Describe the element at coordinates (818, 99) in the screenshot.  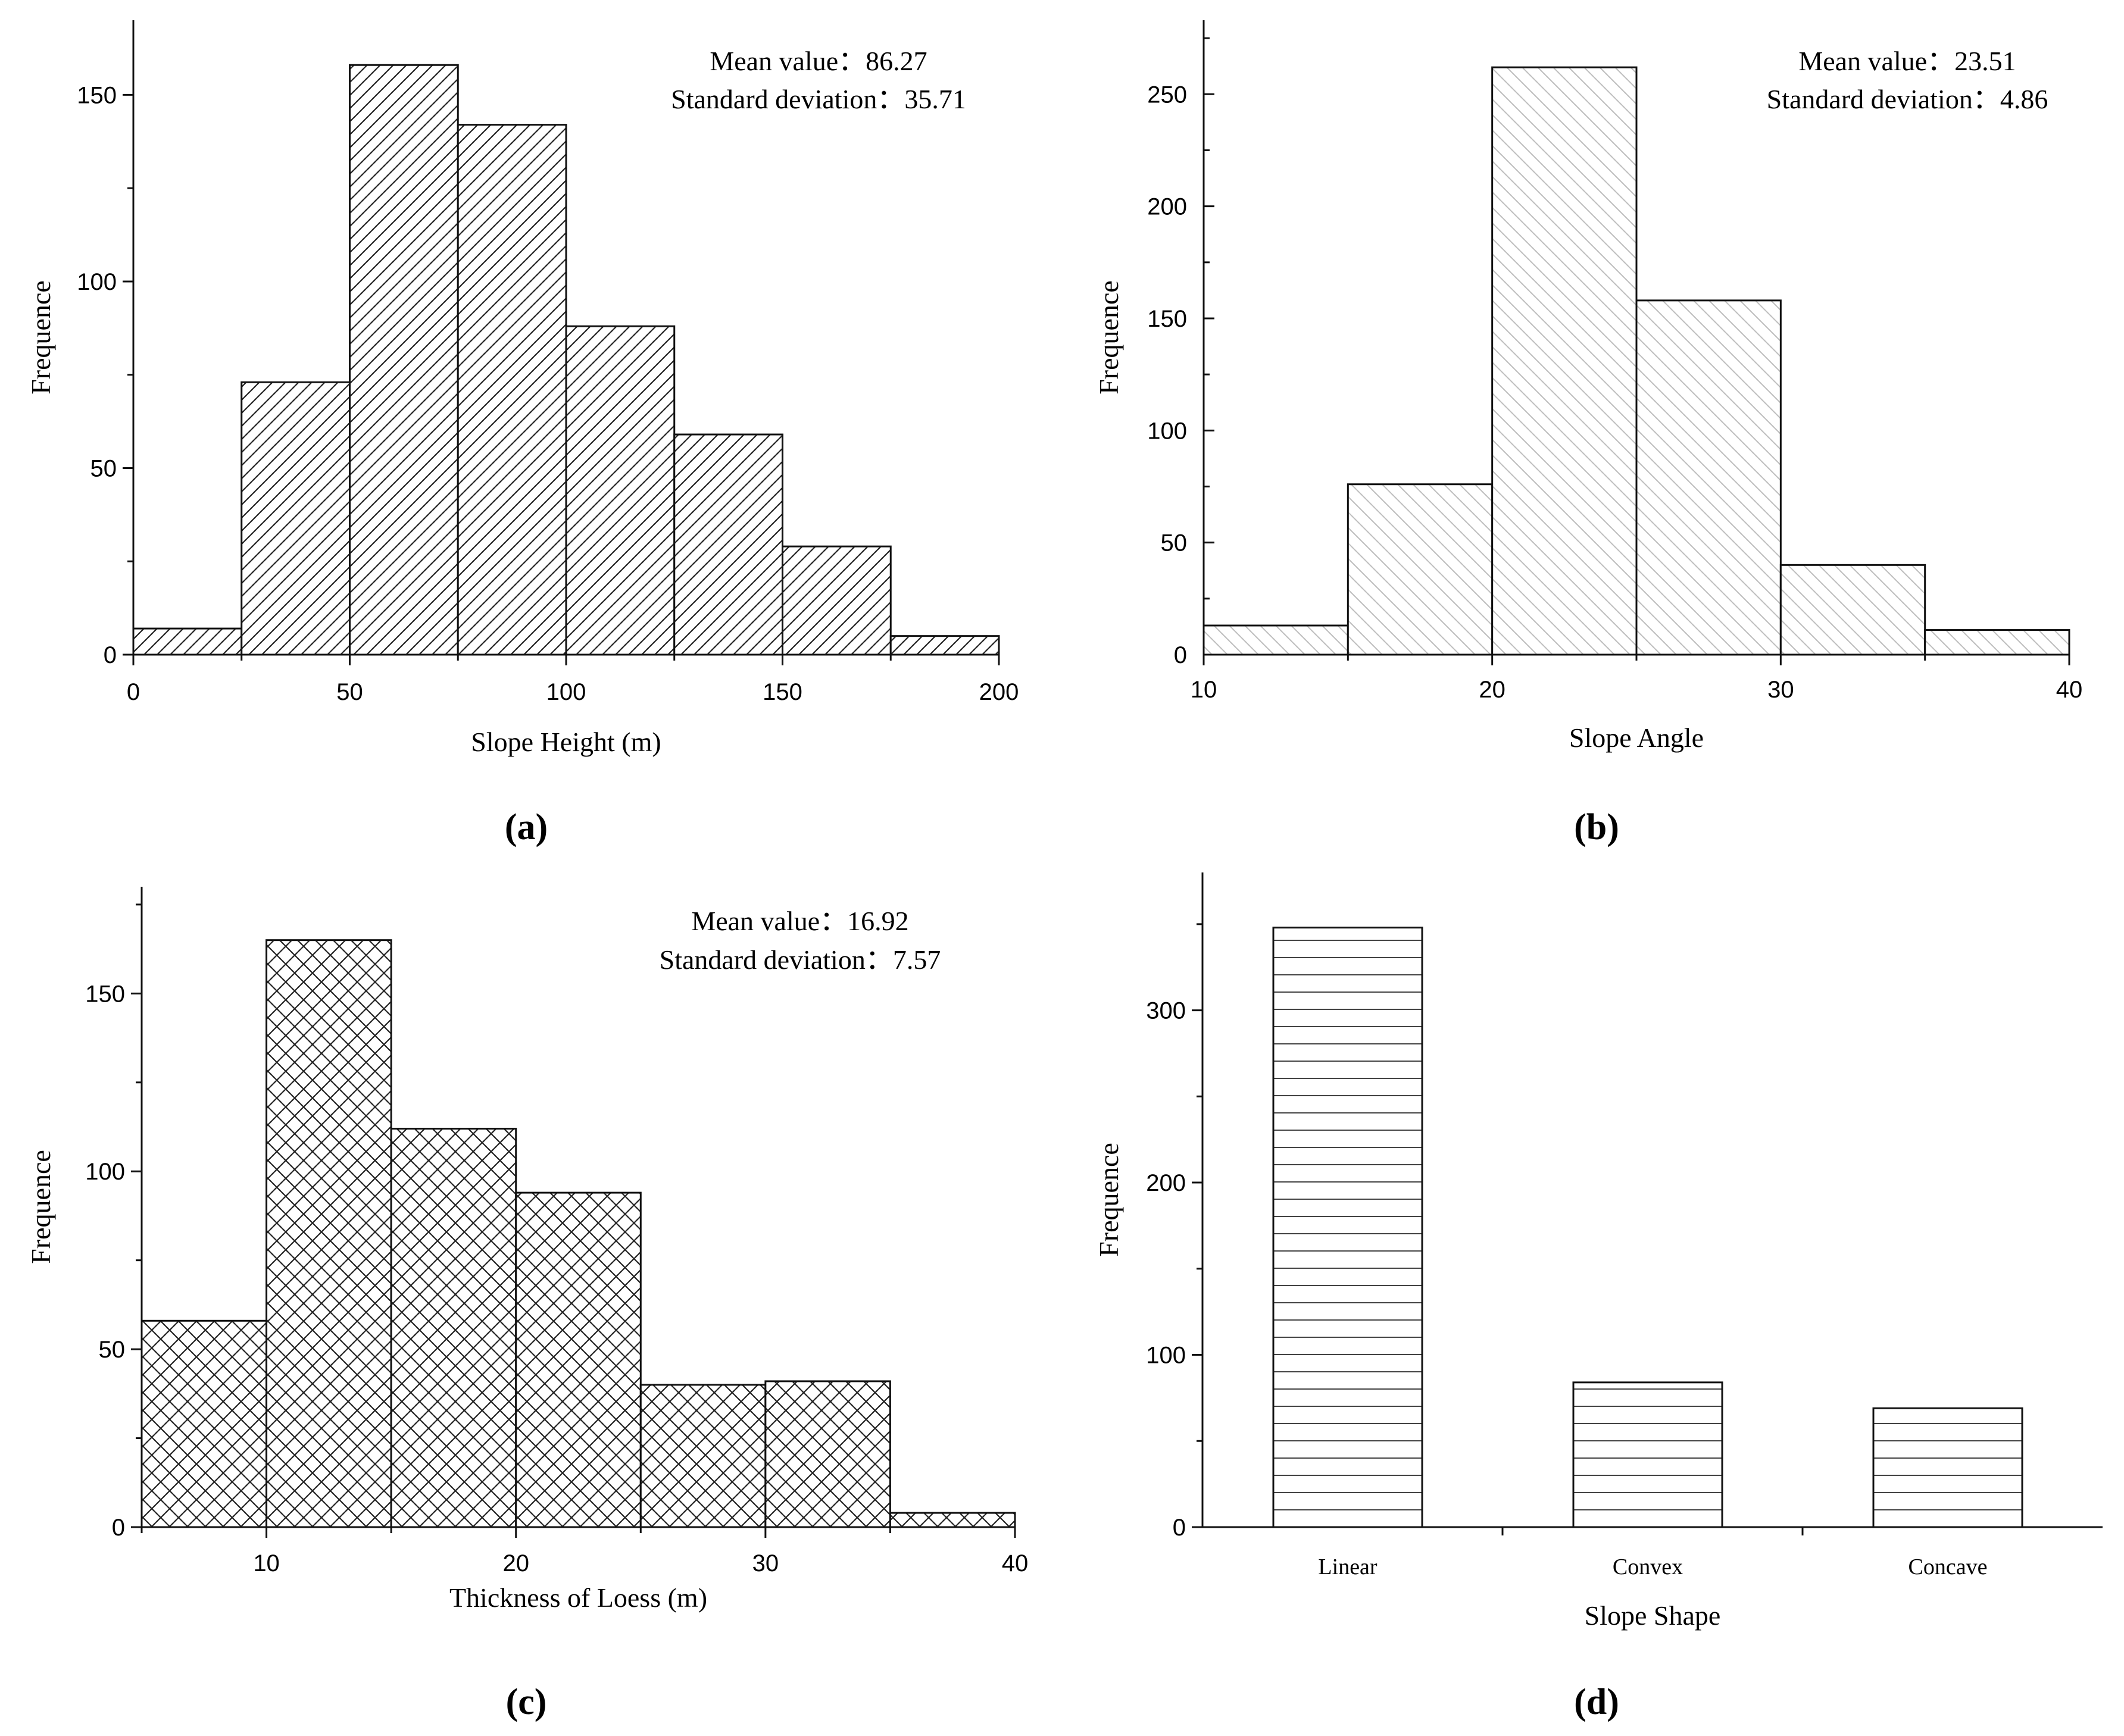
I see `stats-annotation: Standard deviation：35.71` at that location.